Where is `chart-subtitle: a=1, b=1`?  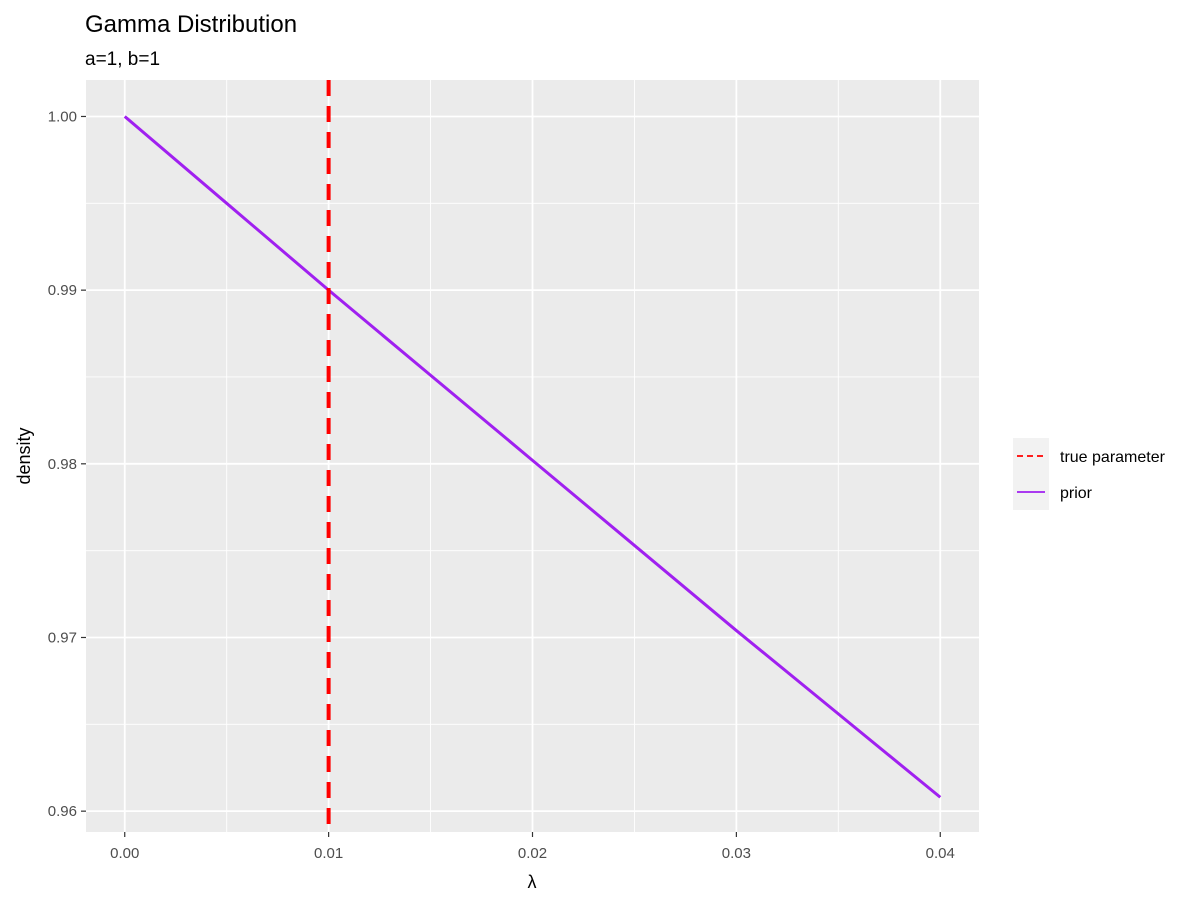
chart-subtitle: a=1, b=1 is located at coordinates (122, 59).